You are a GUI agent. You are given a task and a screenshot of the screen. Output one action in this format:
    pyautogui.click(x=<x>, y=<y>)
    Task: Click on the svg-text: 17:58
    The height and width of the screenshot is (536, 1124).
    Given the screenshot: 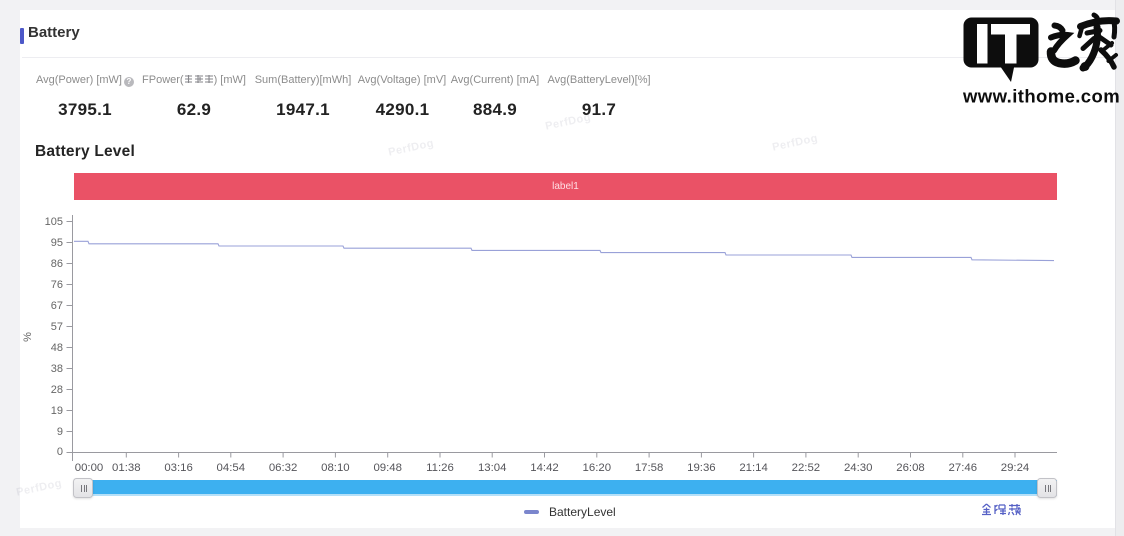 What is the action you would take?
    pyautogui.click(x=649, y=468)
    